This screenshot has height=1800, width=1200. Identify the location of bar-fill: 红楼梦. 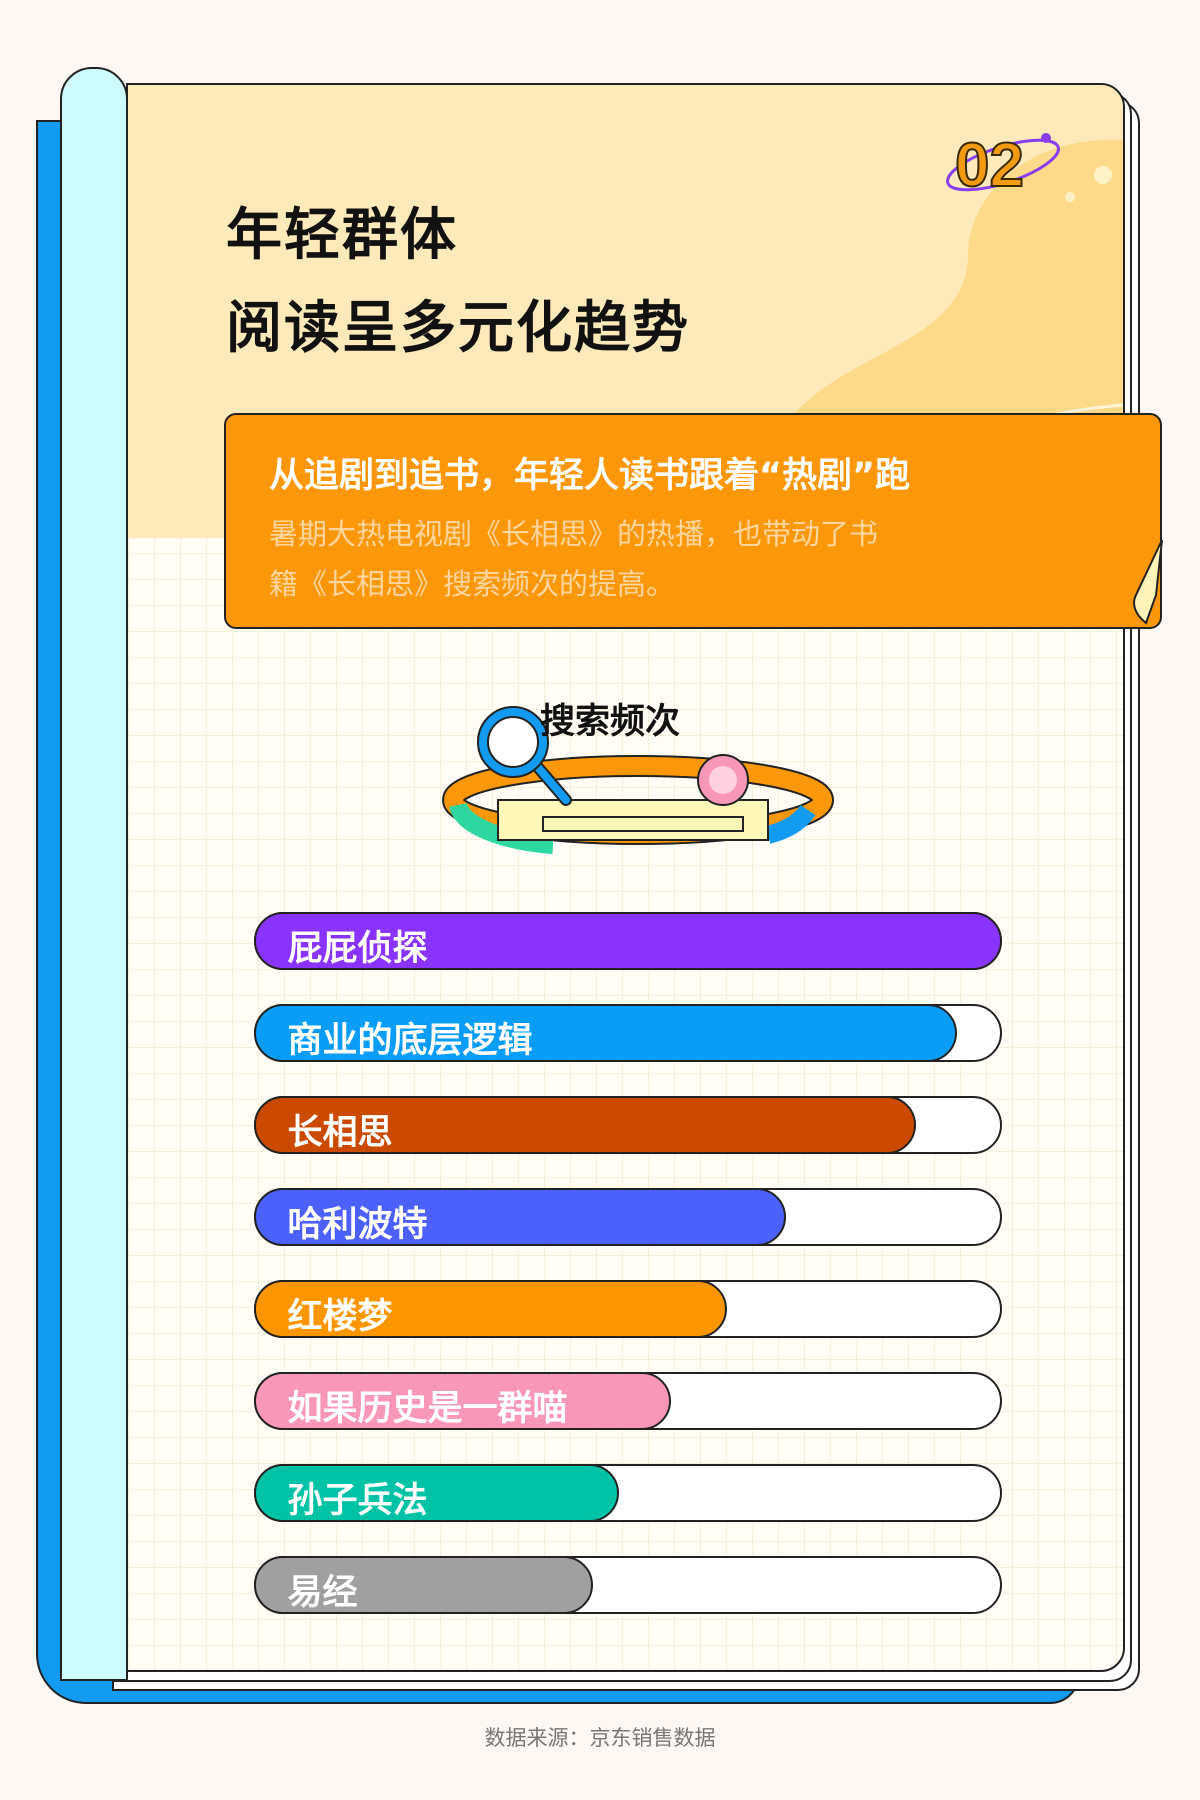
(490, 1308).